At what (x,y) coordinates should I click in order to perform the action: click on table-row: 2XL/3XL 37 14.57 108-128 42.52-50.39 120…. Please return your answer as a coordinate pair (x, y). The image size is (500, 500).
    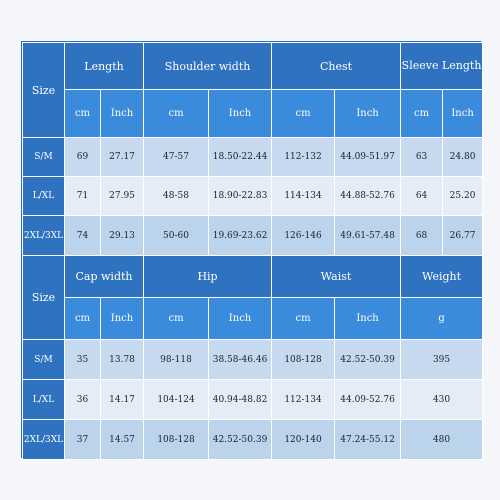
    Looking at the image, I should click on (253, 439).